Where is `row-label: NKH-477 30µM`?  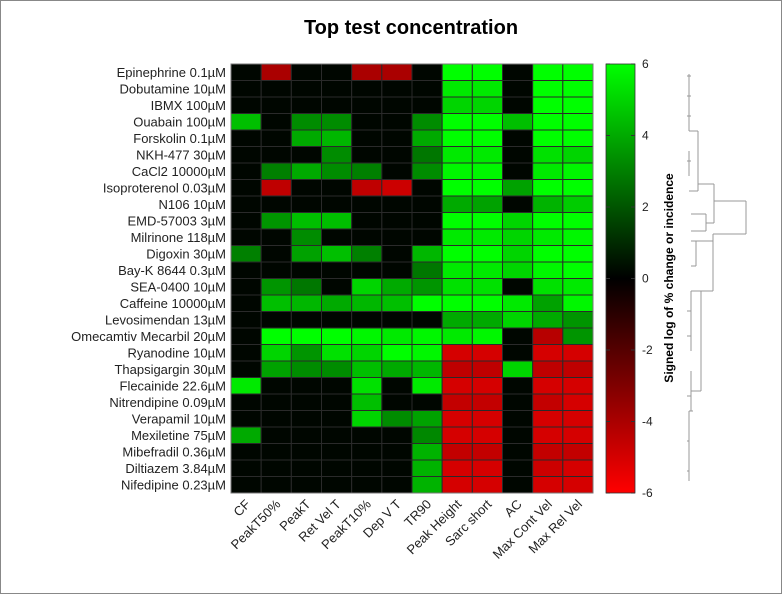 row-label: NKH-477 30µM is located at coordinates (181, 154).